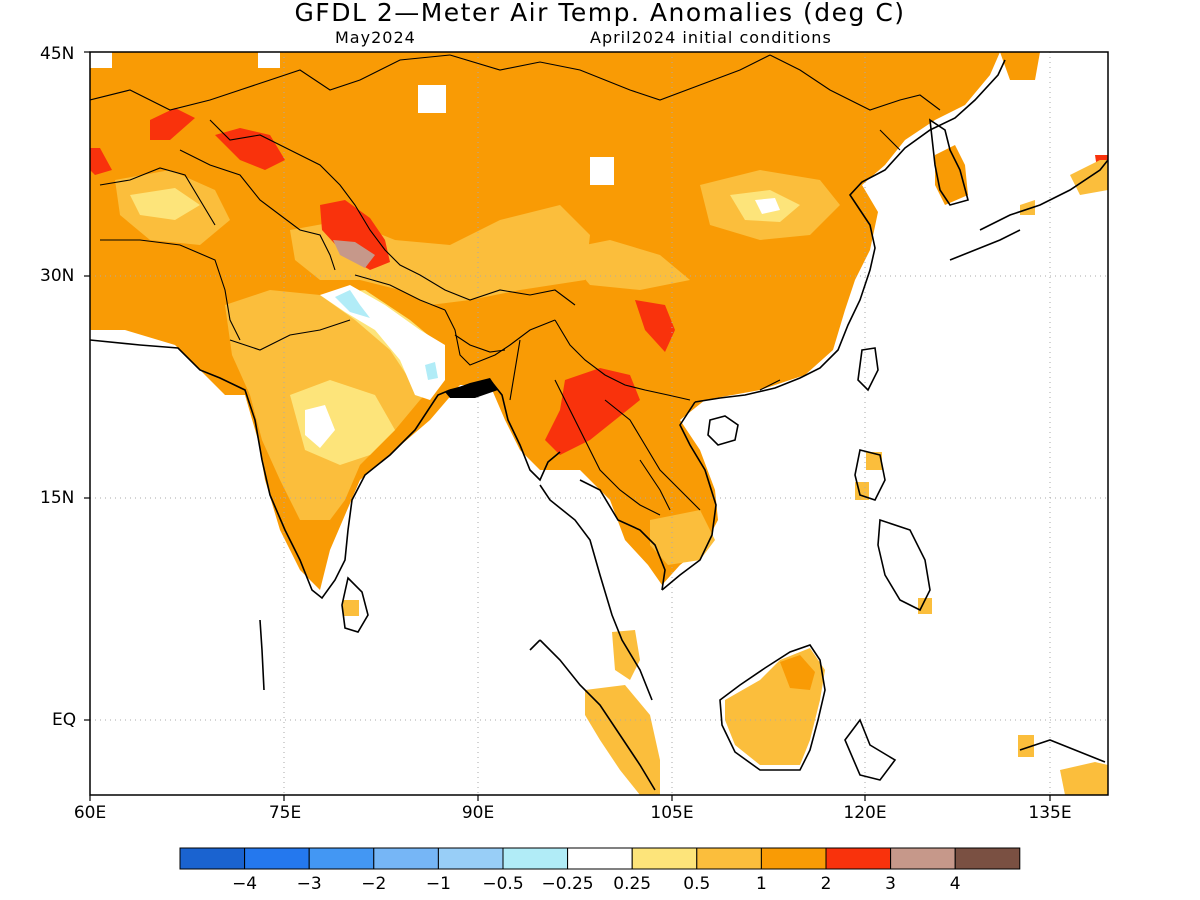  Describe the element at coordinates (1026, 746) in the screenshot. I see `sulawesi-fill` at that location.